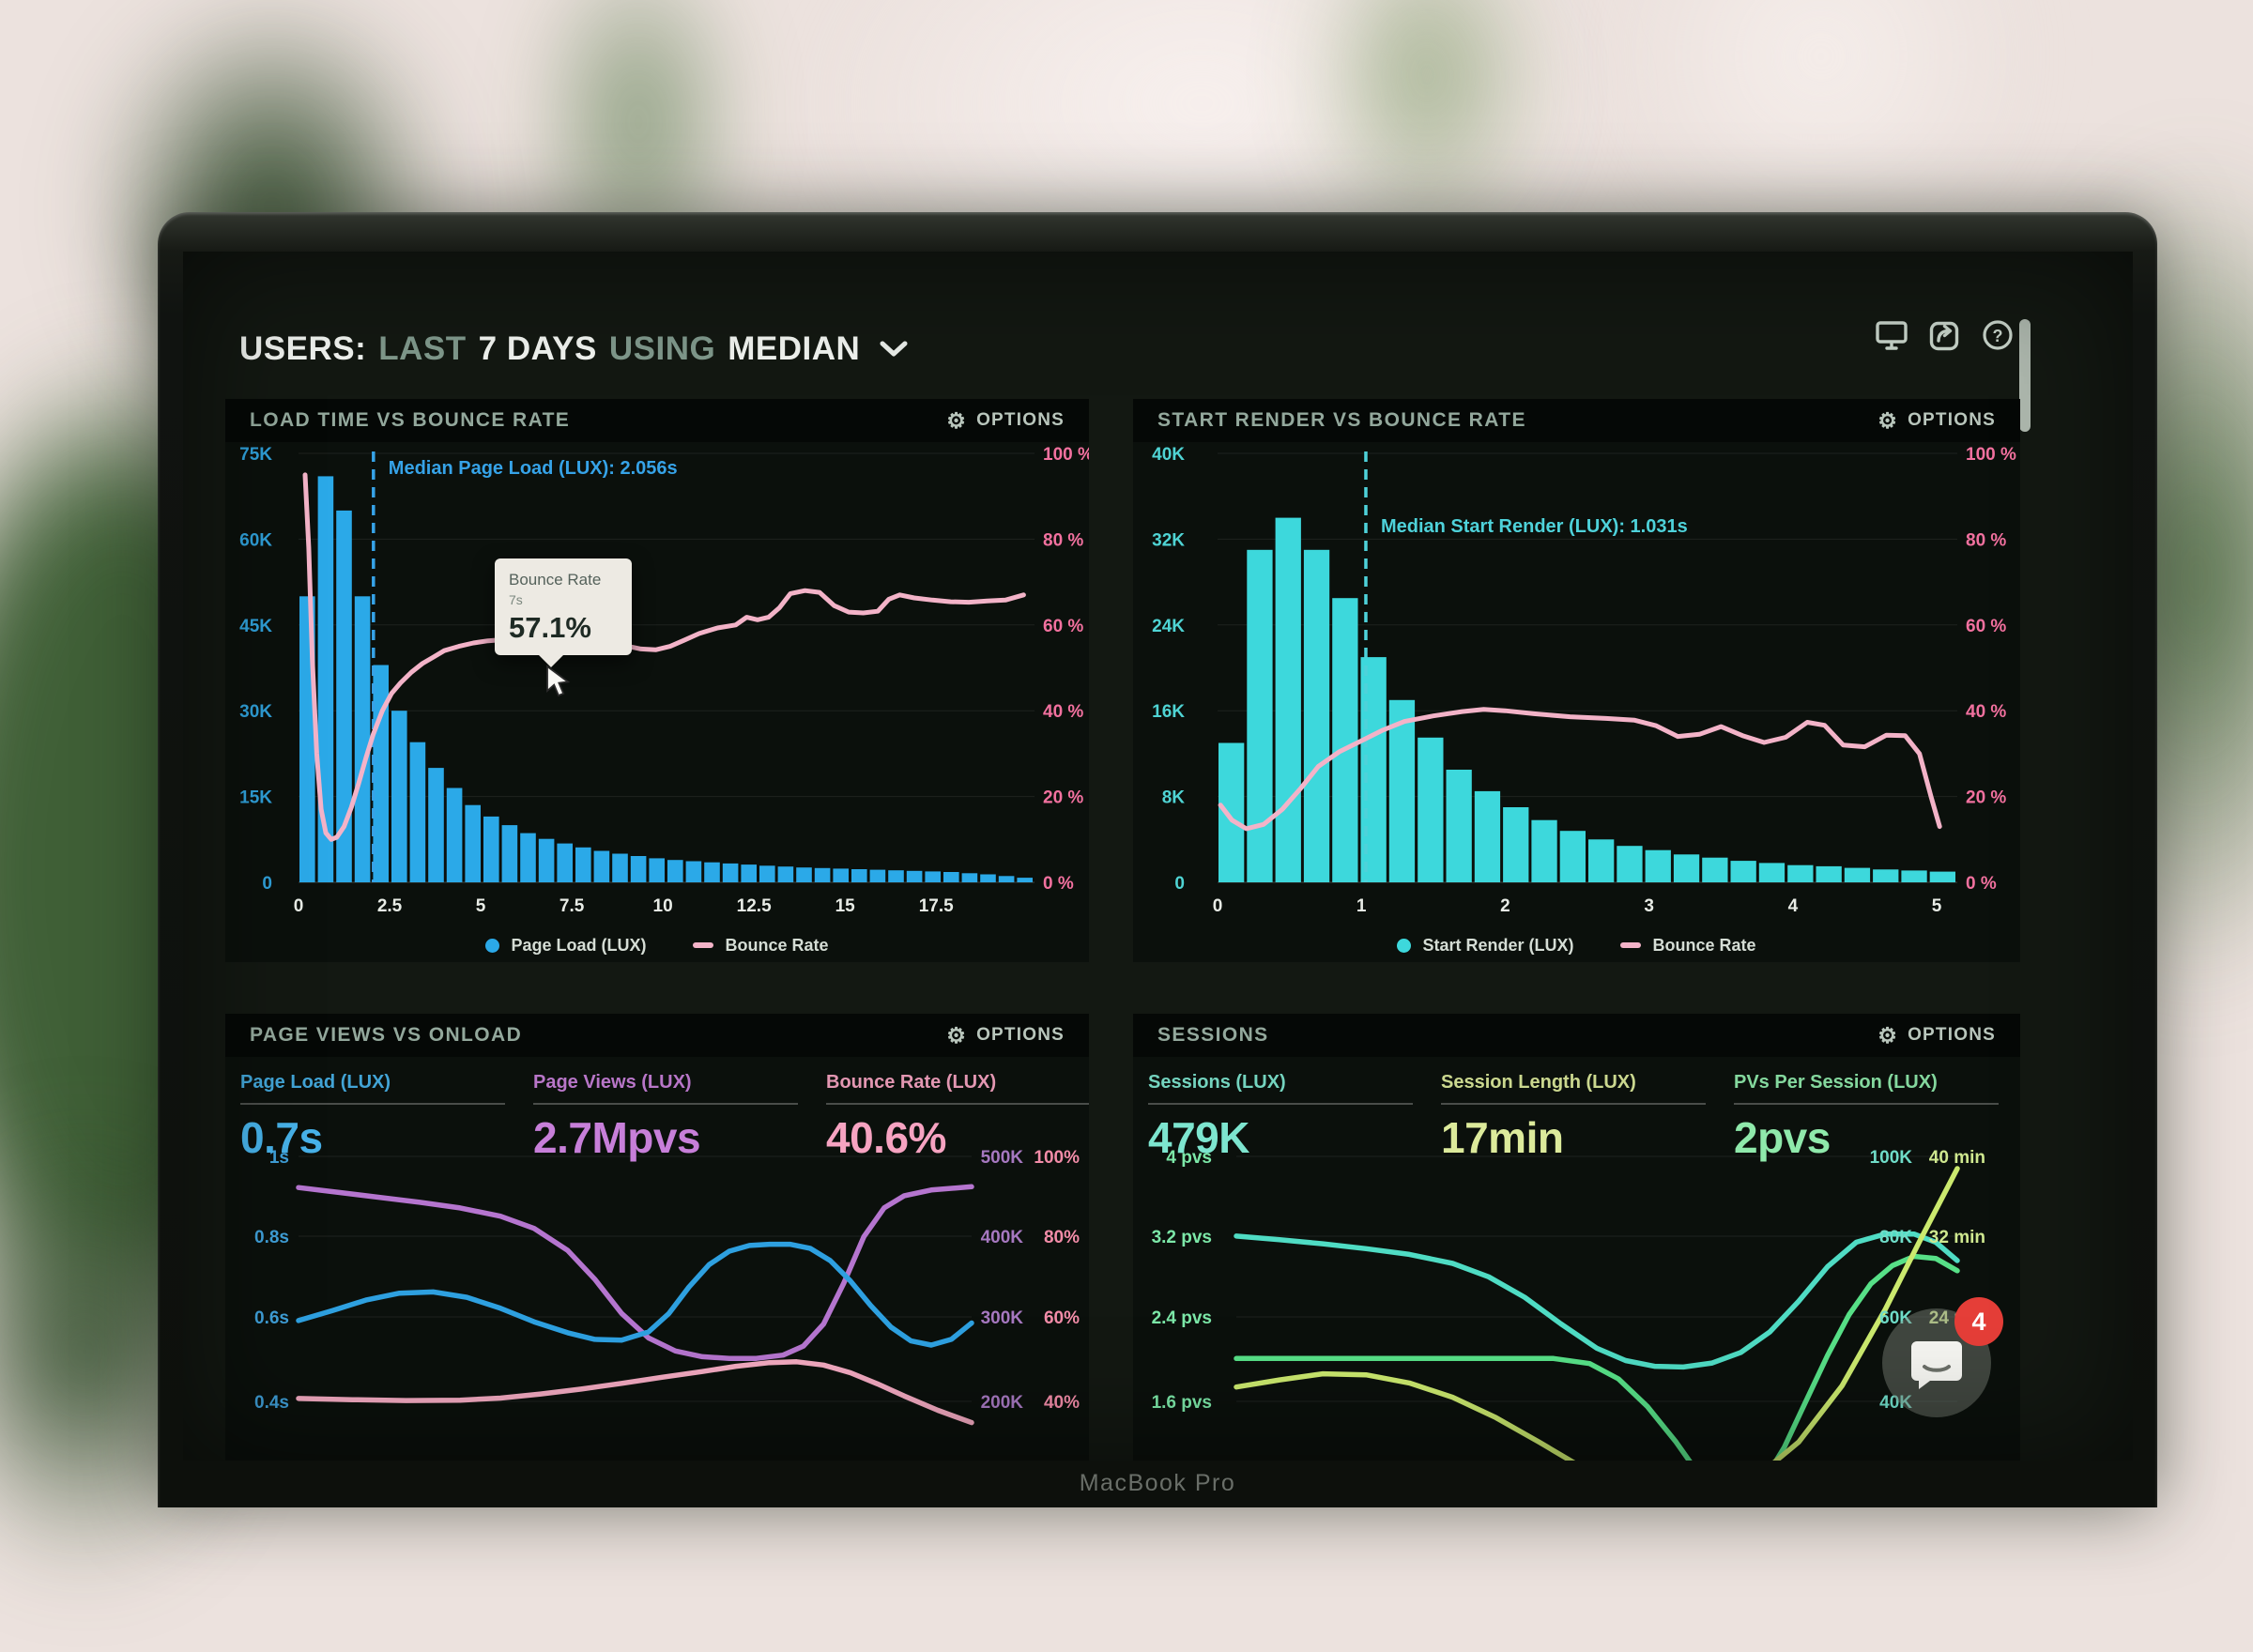 The width and height of the screenshot is (2253, 1652). Describe the element at coordinates (537, 348) in the screenshot. I see `title-segment: 7 DAYS` at that location.